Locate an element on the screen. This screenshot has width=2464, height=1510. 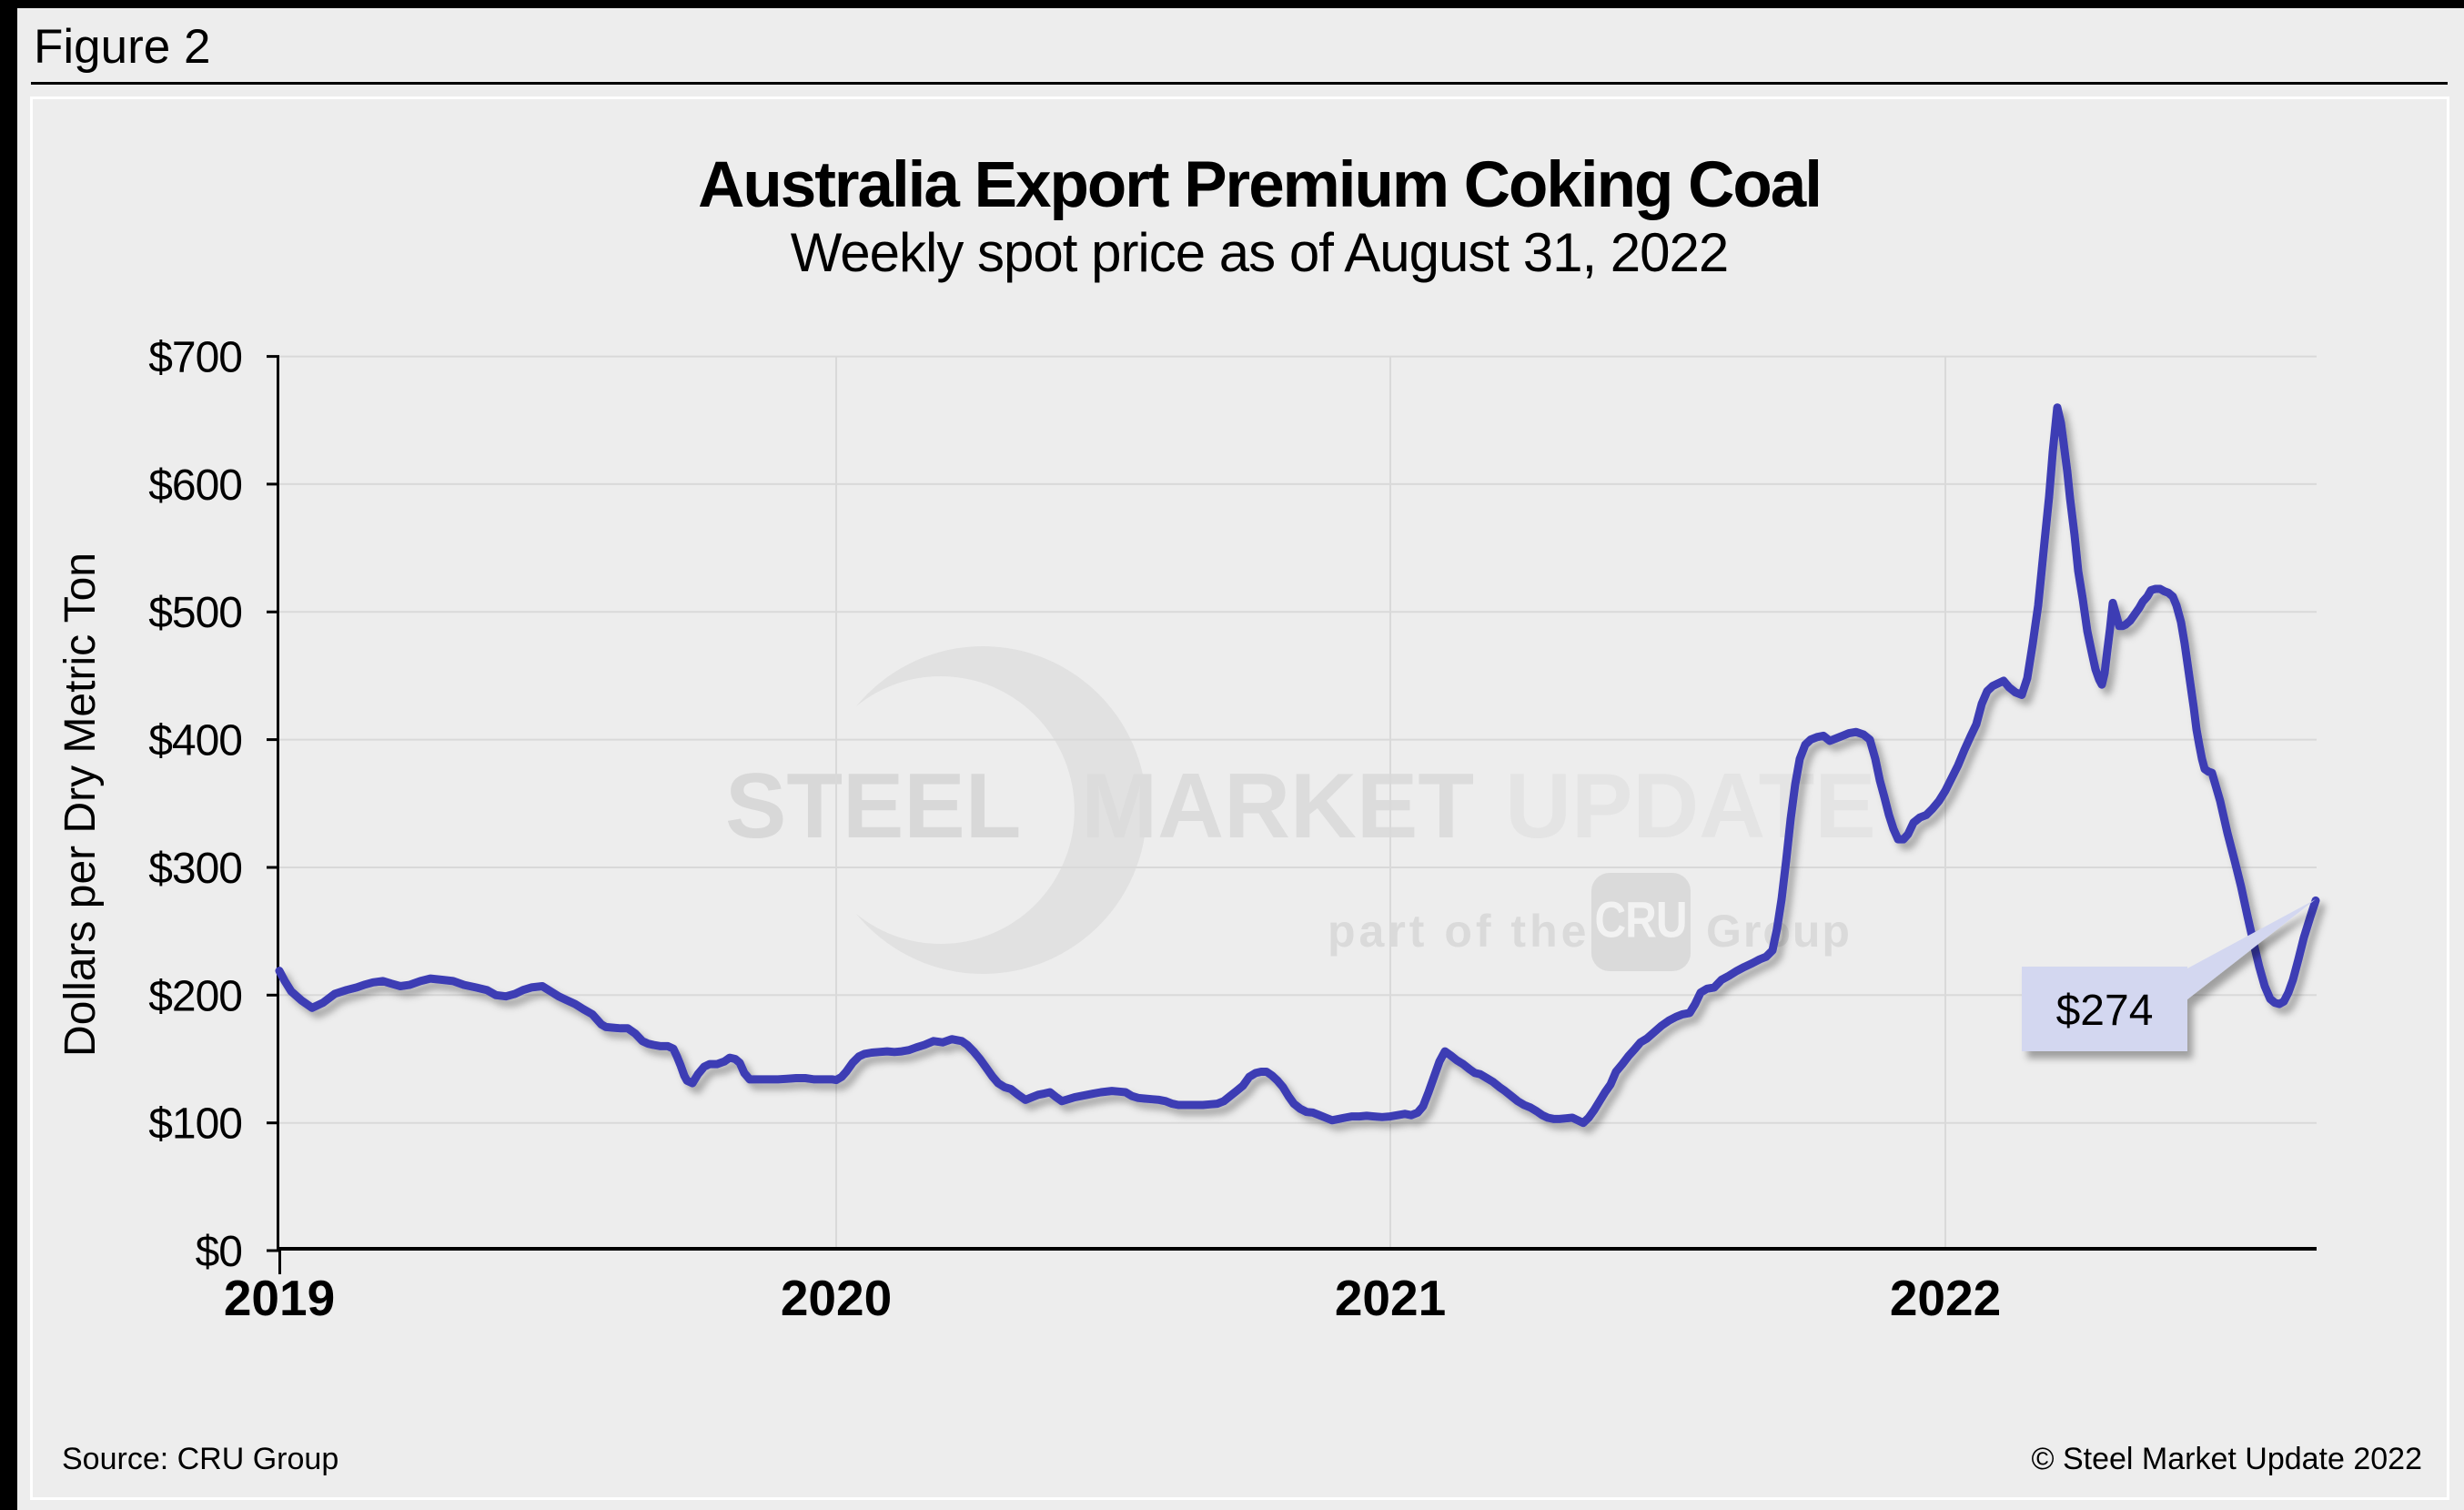
svg-text: 2020 is located at coordinates (836, 1298).